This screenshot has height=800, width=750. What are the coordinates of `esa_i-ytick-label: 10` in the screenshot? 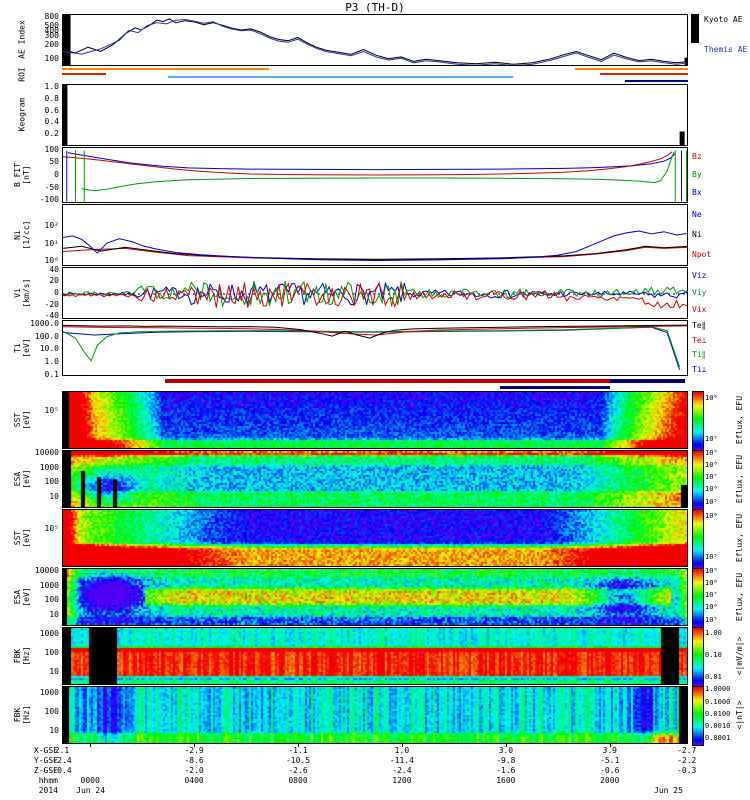 It's located at (54, 614).